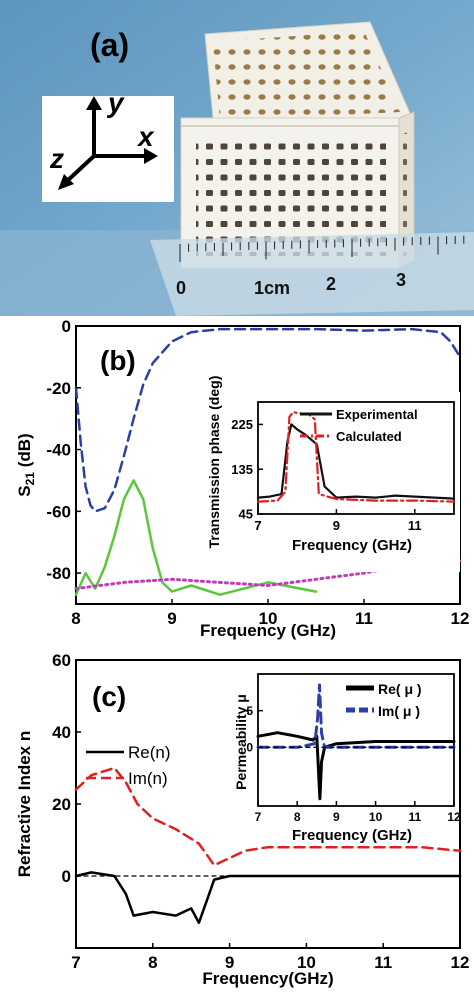 This screenshot has width=474, height=992. What do you see at coordinates (181, 288) in the screenshot?
I see `ruler-label-0: 0` at bounding box center [181, 288].